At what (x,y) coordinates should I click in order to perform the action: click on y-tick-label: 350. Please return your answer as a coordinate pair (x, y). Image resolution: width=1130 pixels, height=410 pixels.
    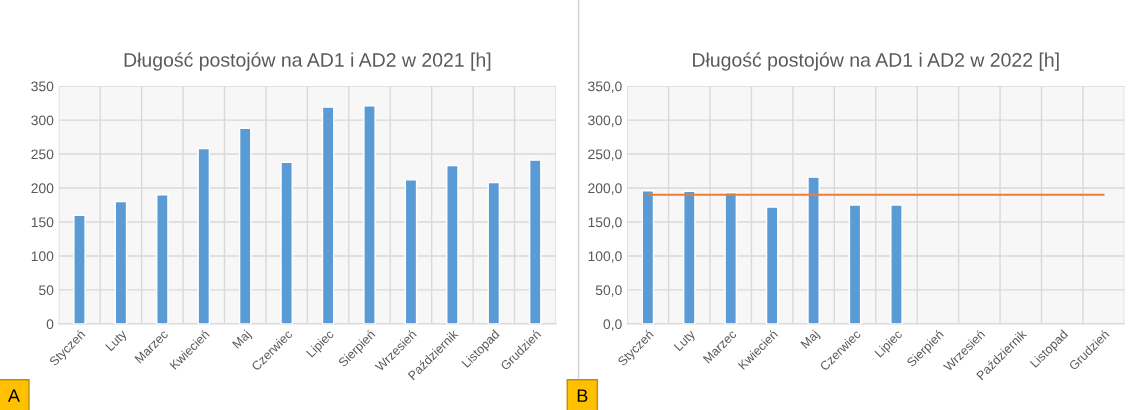
    Looking at the image, I should click on (42, 86).